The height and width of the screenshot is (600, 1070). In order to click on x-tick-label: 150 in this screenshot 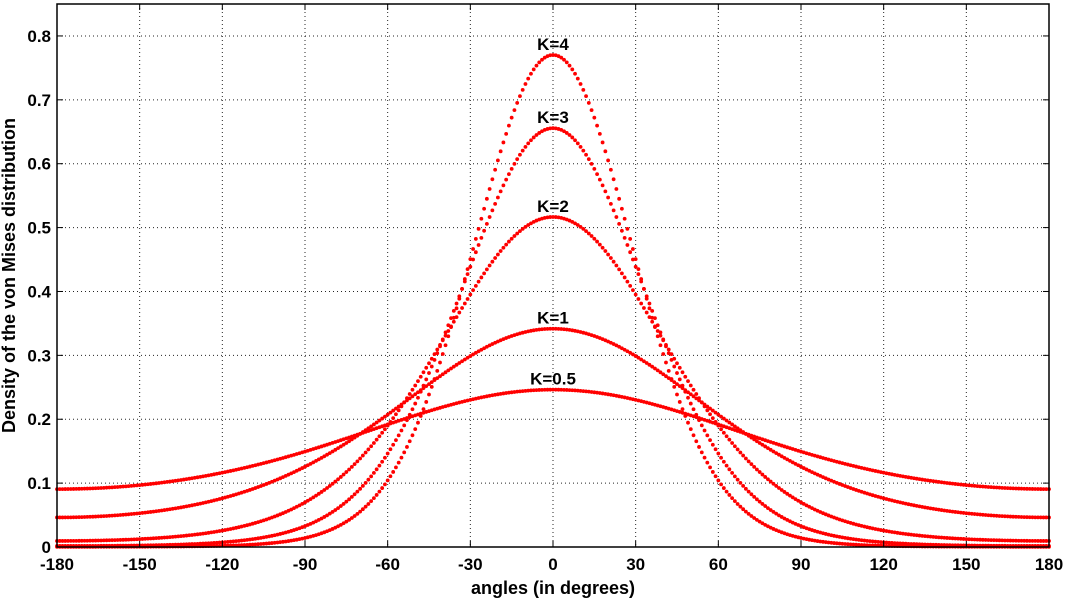, I will do `click(966, 564)`.